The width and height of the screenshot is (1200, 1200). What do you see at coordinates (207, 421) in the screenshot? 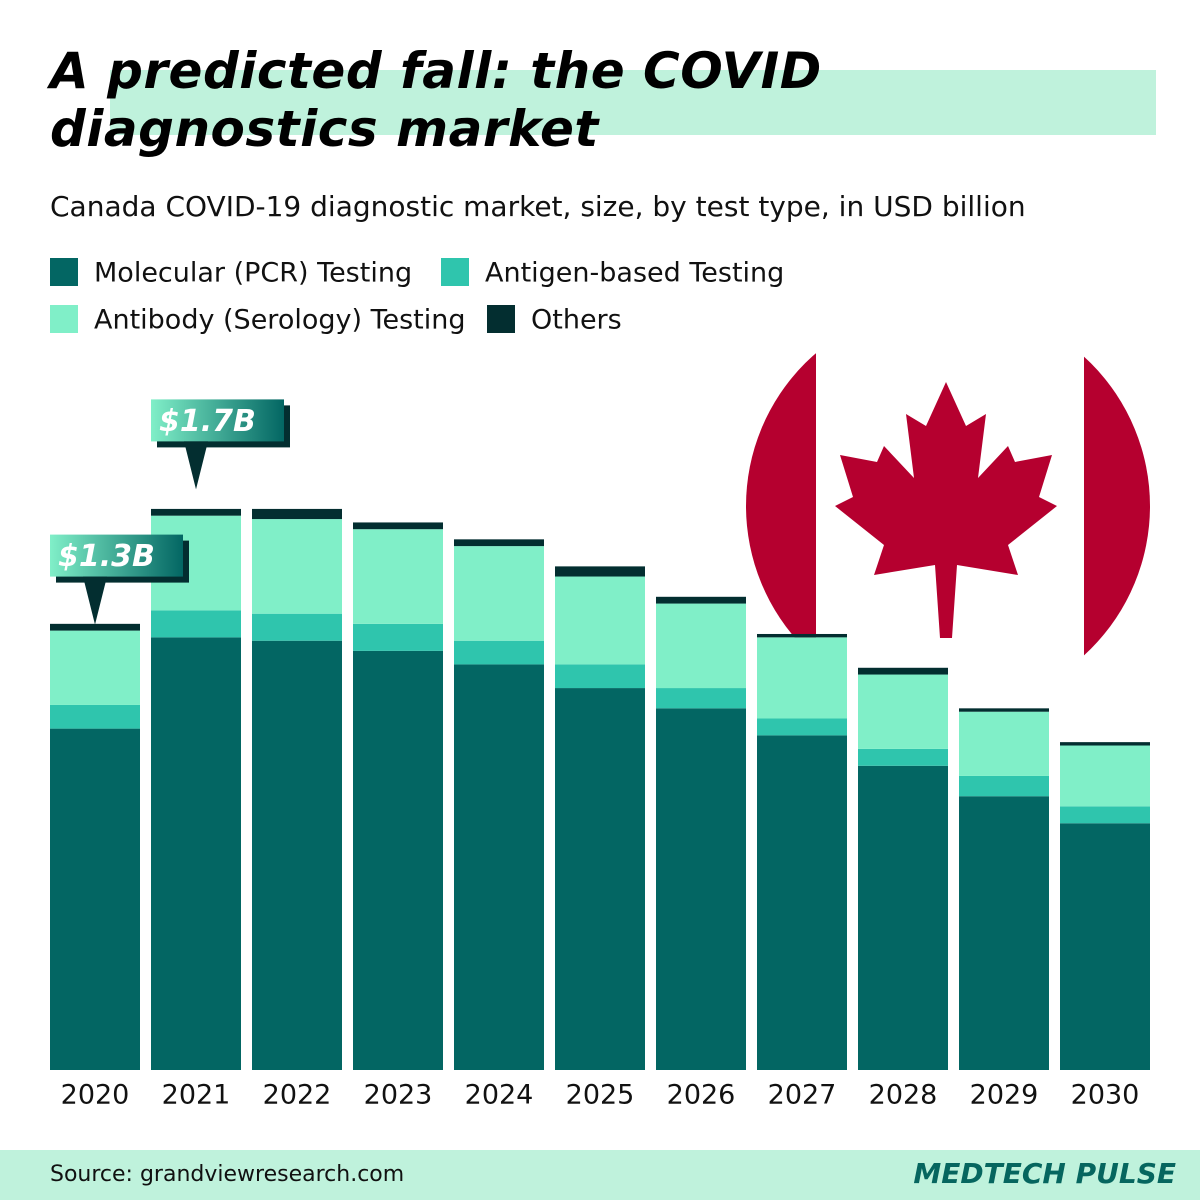
I see `callout-label: $1.7B` at bounding box center [207, 421].